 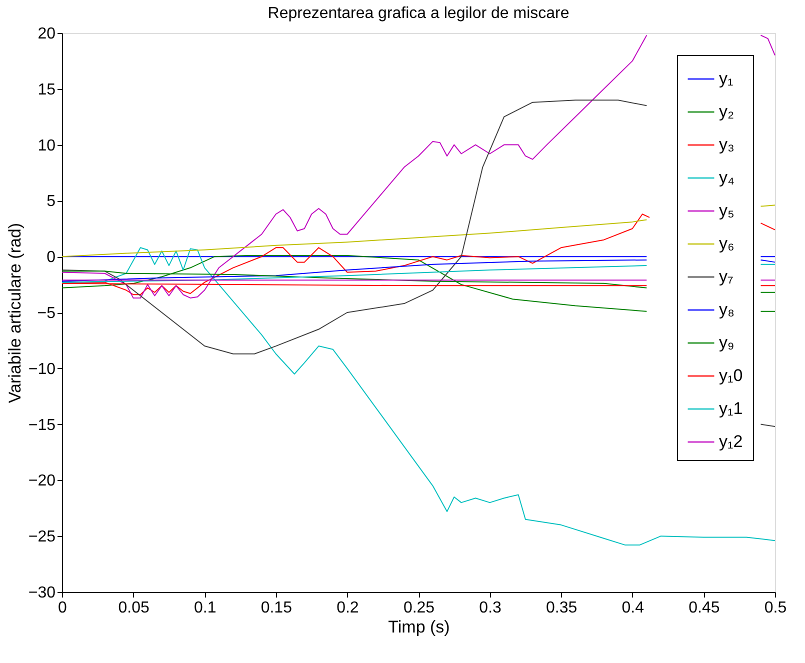 What do you see at coordinates (47, 89) in the screenshot?
I see `y-tick-label: 15` at bounding box center [47, 89].